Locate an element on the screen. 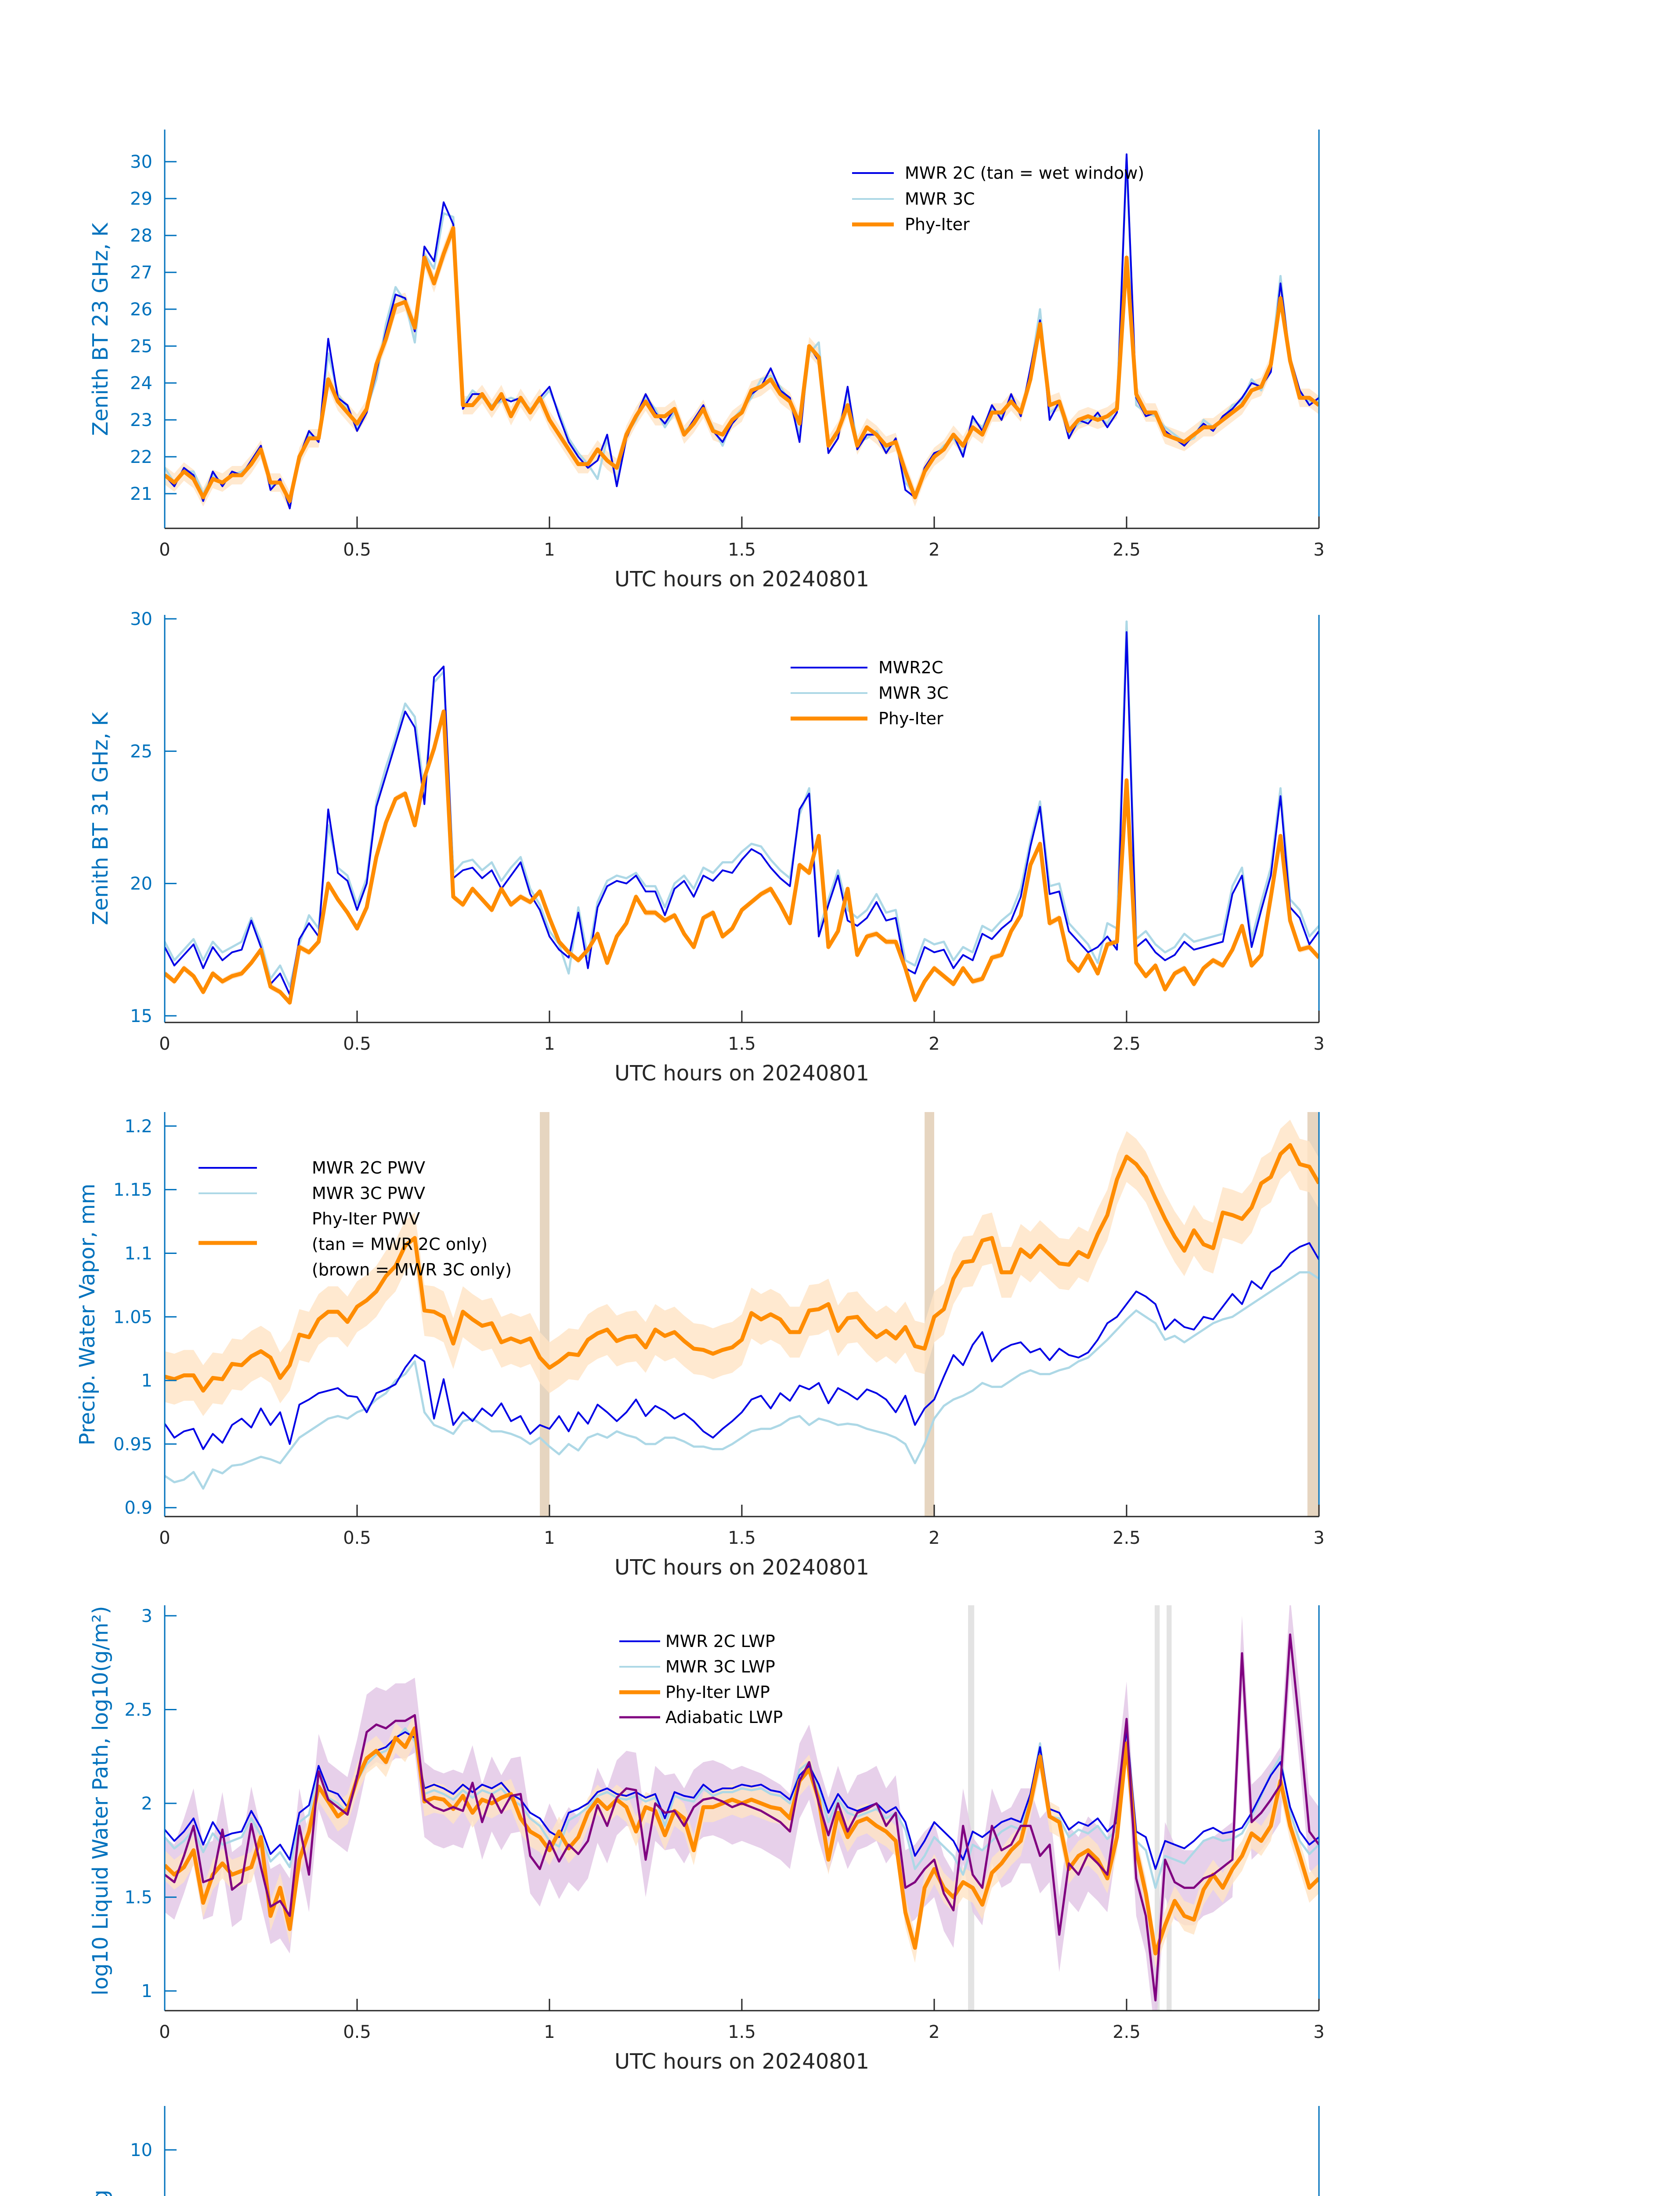 The width and height of the screenshot is (1680, 2196). y-tick-label: 23 is located at coordinates (141, 420).